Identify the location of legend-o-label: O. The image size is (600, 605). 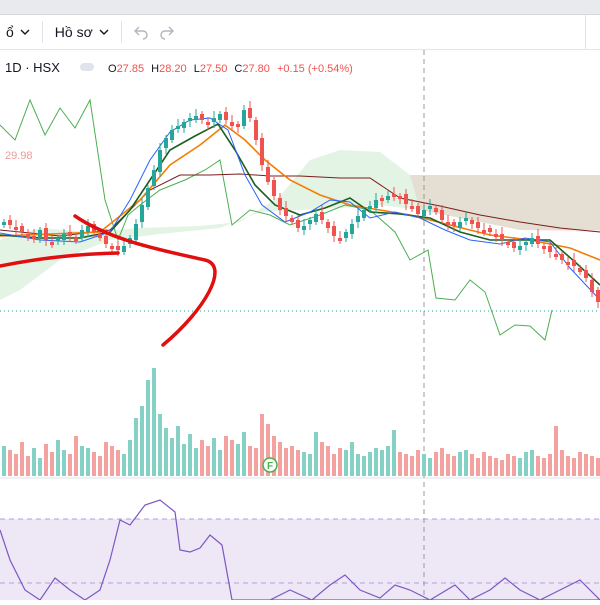
(112, 69).